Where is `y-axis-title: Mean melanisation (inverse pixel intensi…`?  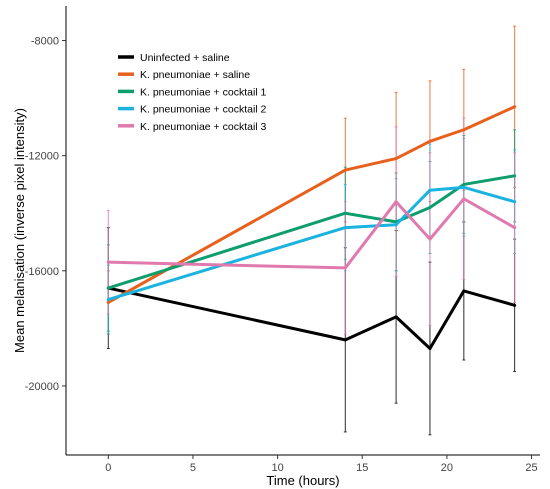
y-axis-title: Mean melanisation (inverse pixel intensi… is located at coordinates (19, 230).